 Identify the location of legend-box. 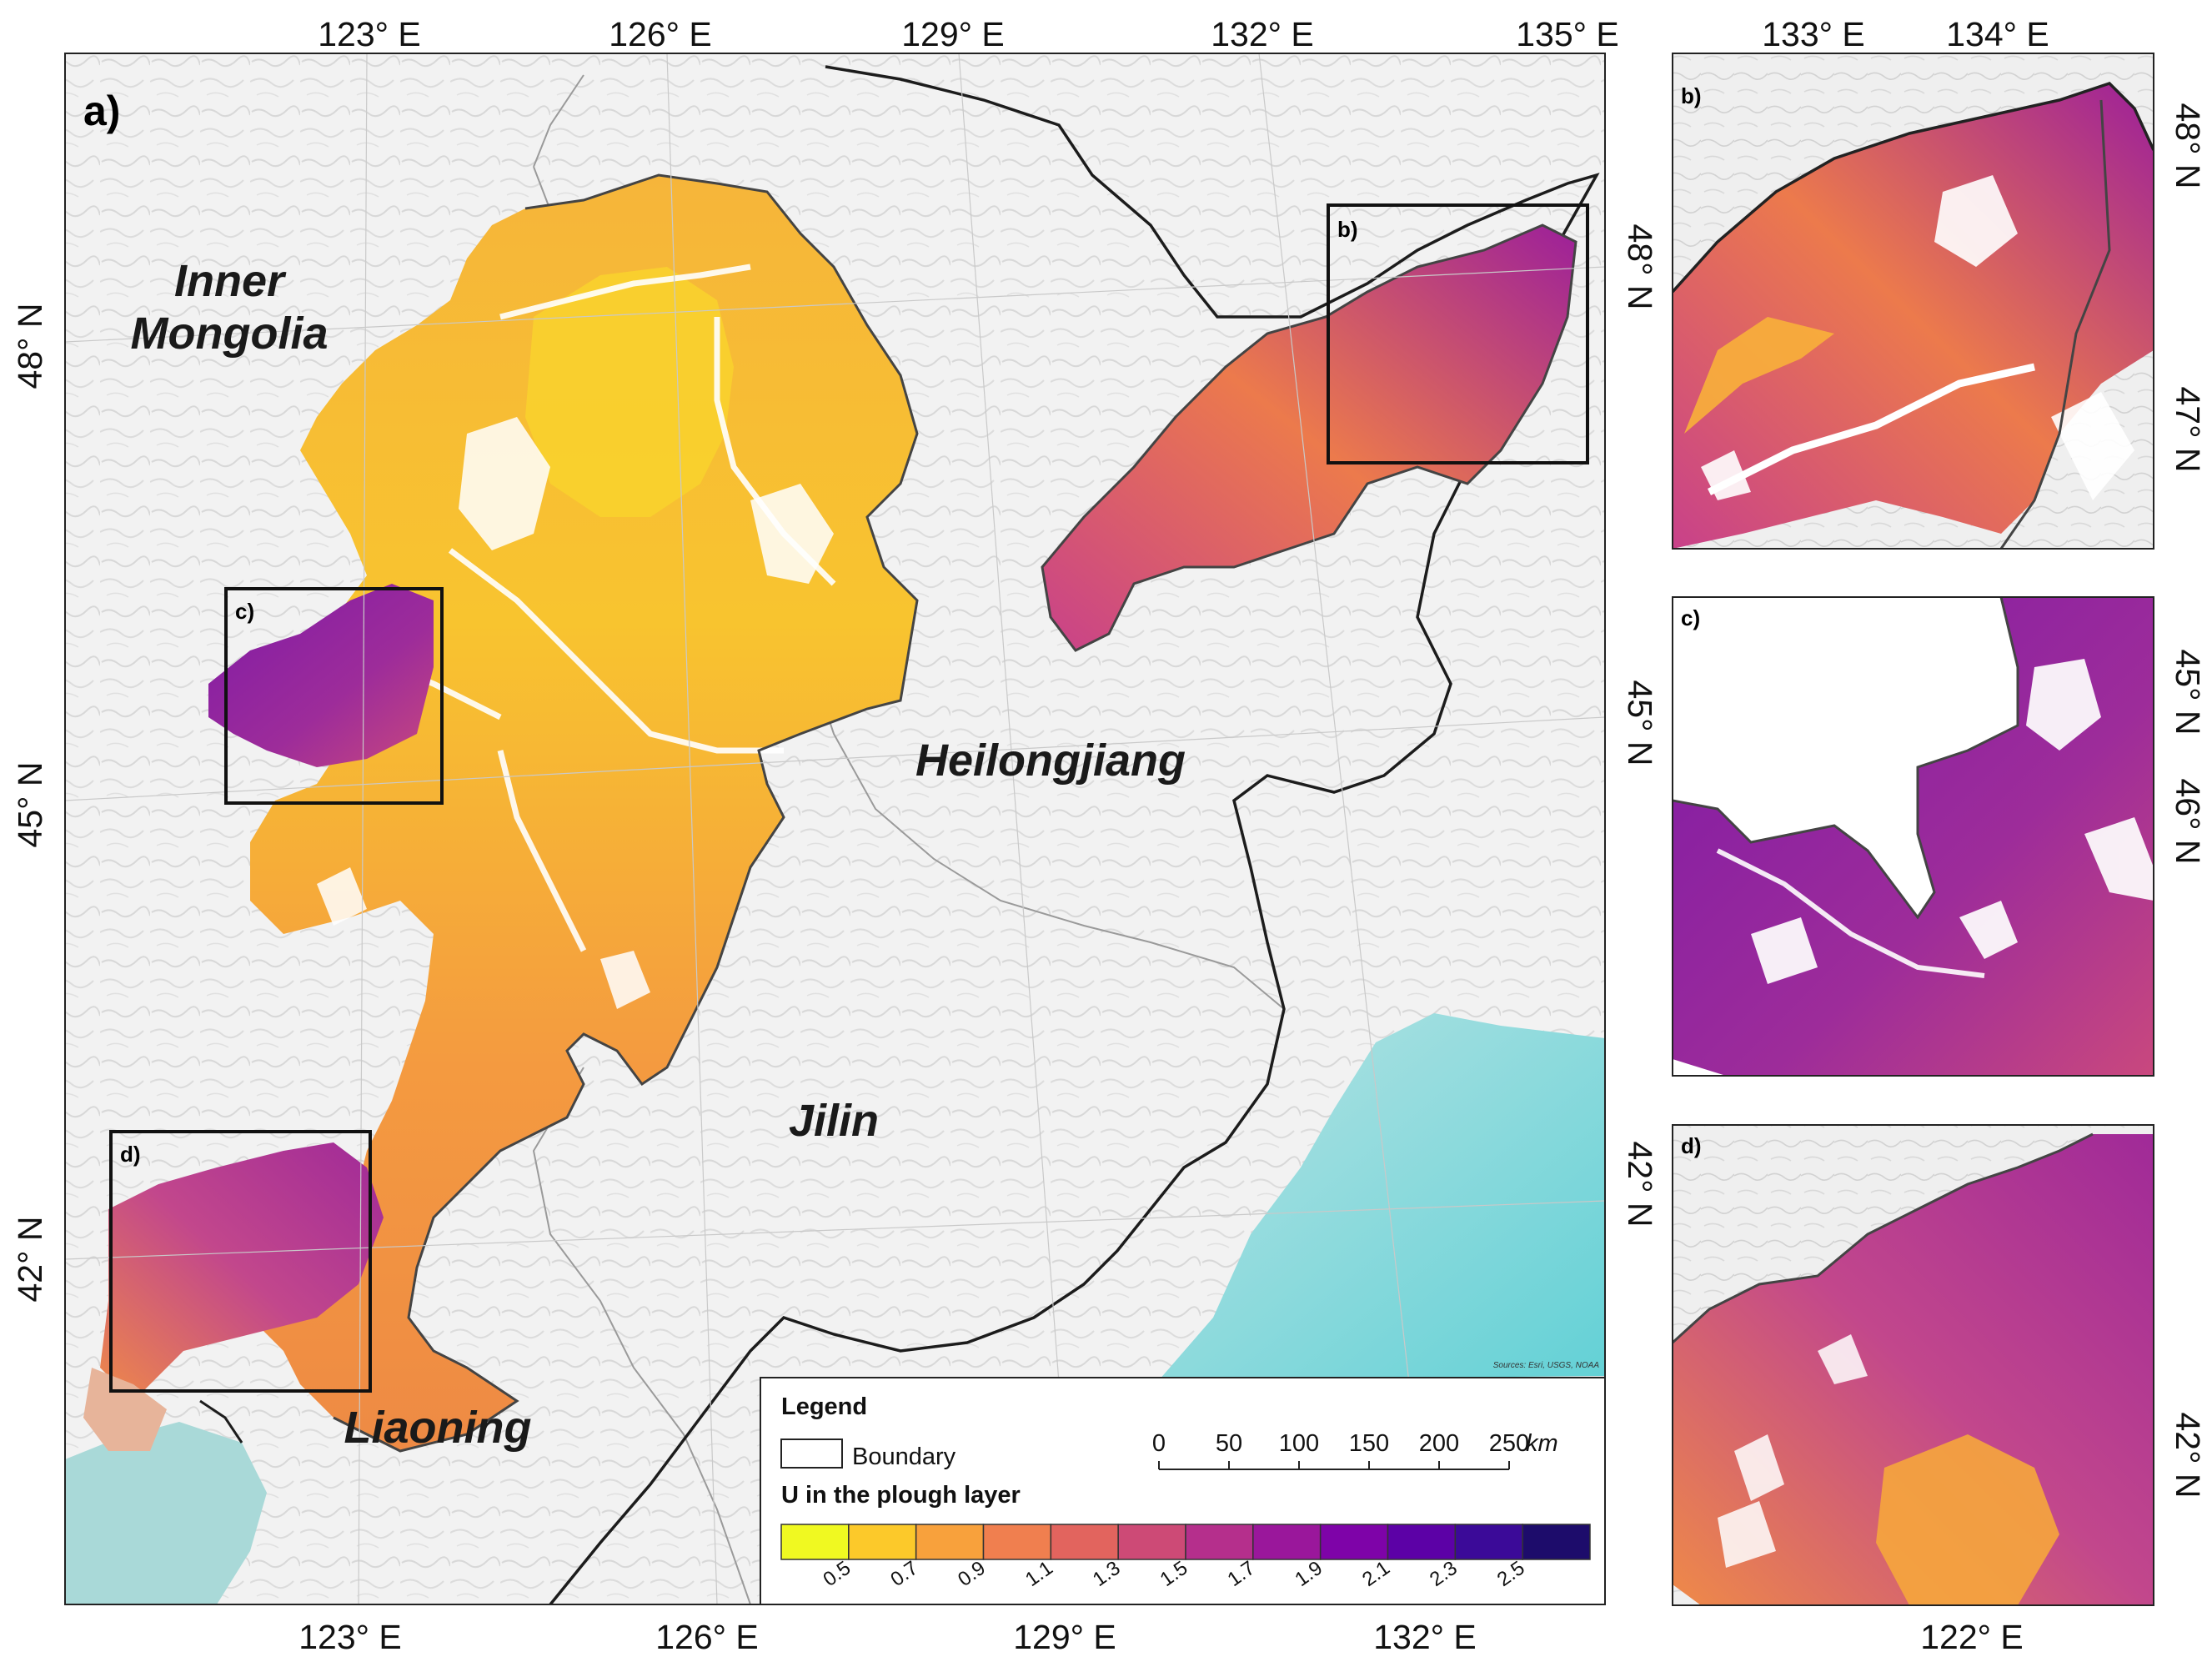
(1182, 1490).